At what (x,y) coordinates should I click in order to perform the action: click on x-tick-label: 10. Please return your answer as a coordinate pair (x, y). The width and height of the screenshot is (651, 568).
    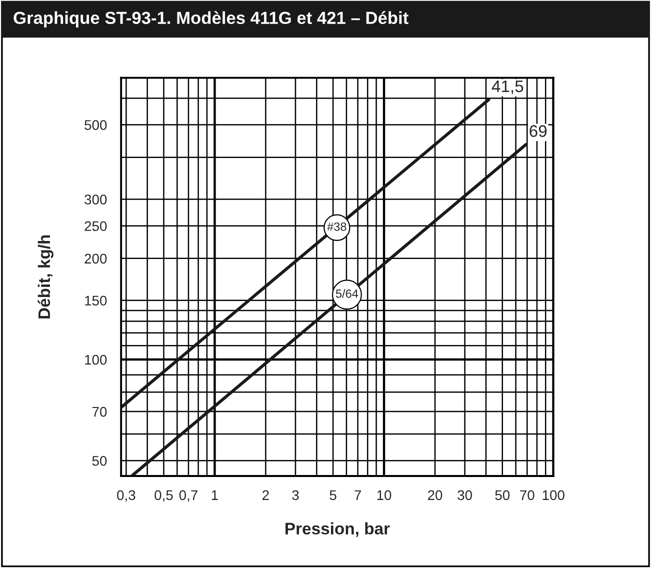
    Looking at the image, I should click on (384, 495).